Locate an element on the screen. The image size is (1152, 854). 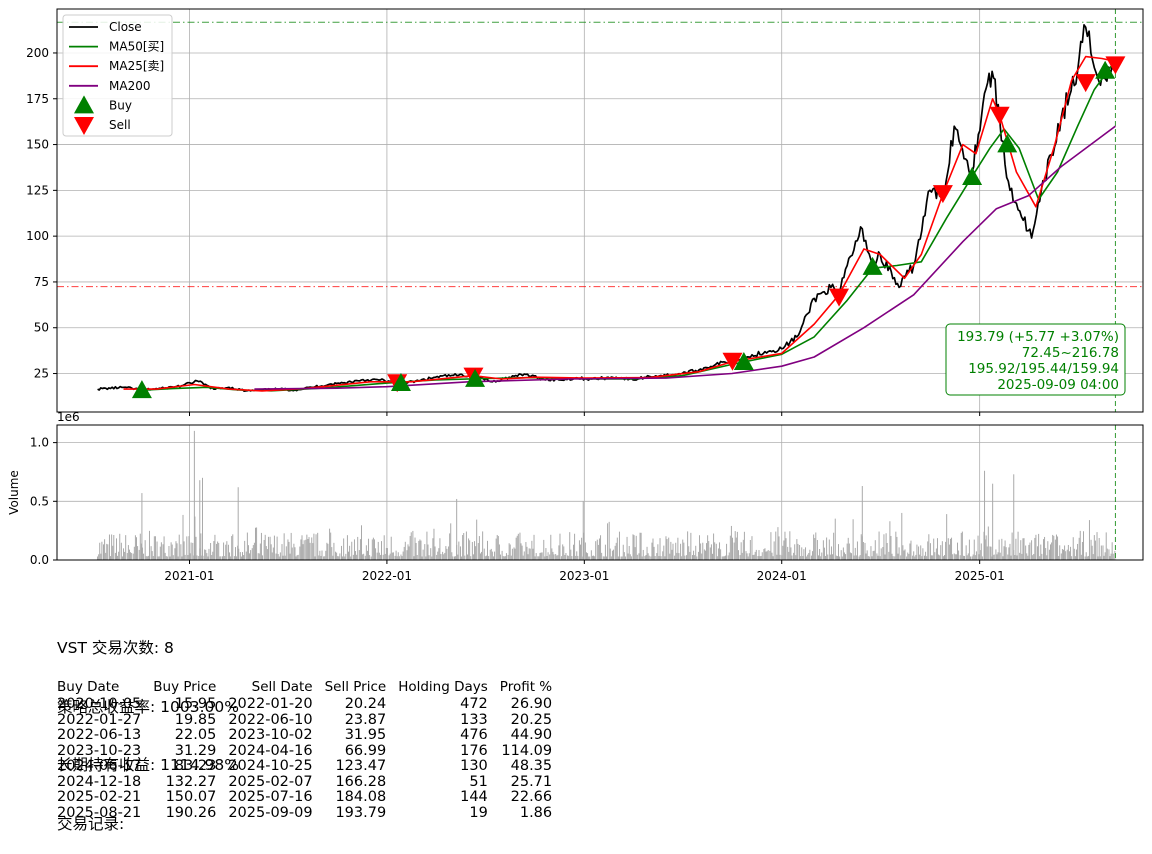
table-cell: 2024-06-17 is located at coordinates (99, 766).